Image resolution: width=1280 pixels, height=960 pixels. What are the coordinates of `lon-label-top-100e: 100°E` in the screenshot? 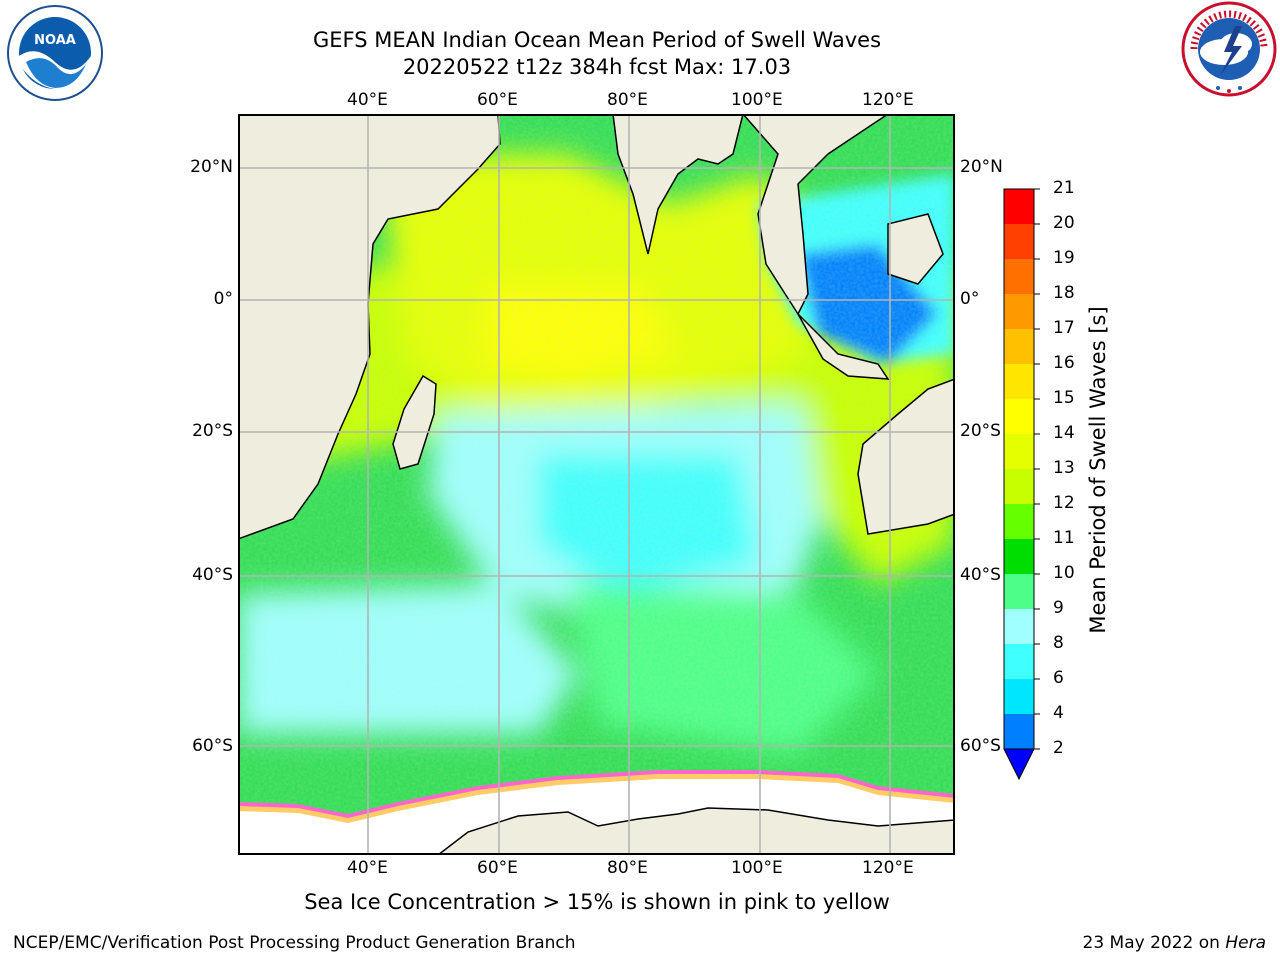 It's located at (757, 100).